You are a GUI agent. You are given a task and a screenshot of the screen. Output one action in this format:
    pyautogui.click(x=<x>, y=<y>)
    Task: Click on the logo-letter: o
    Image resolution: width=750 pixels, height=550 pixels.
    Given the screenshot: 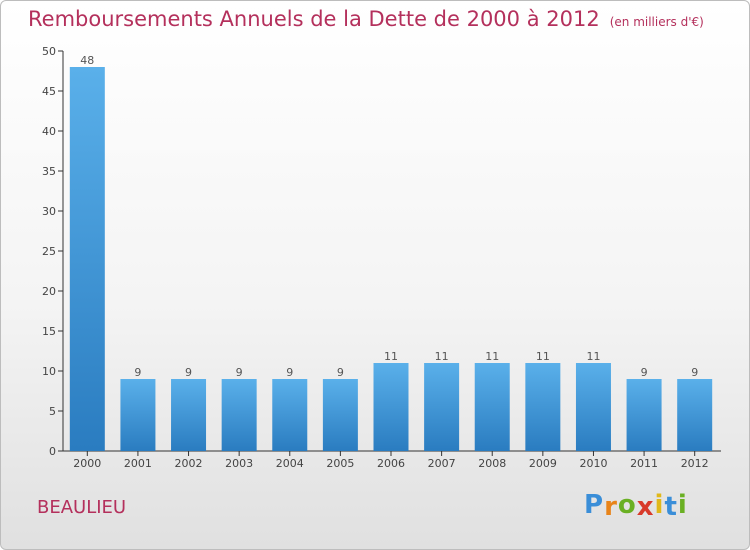 What is the action you would take?
    pyautogui.click(x=627, y=505)
    